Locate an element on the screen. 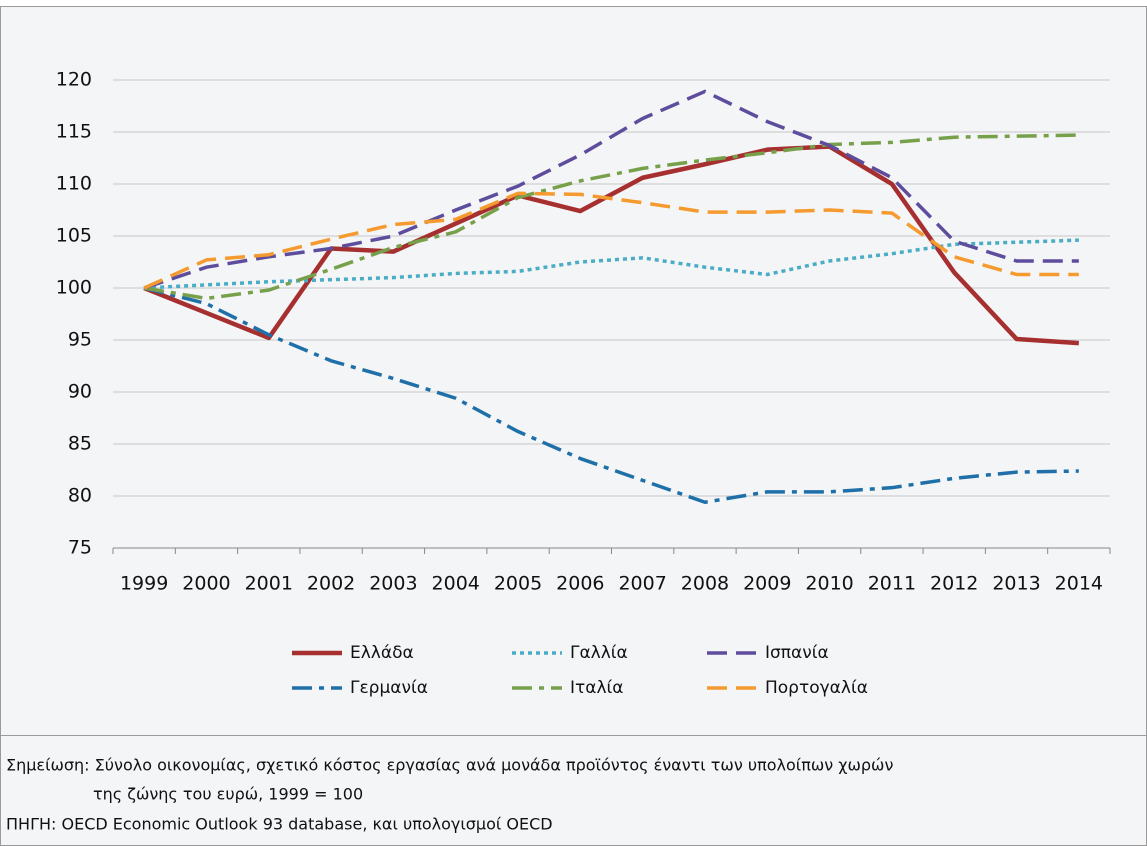  x-tick-label: 2004 is located at coordinates (456, 584).